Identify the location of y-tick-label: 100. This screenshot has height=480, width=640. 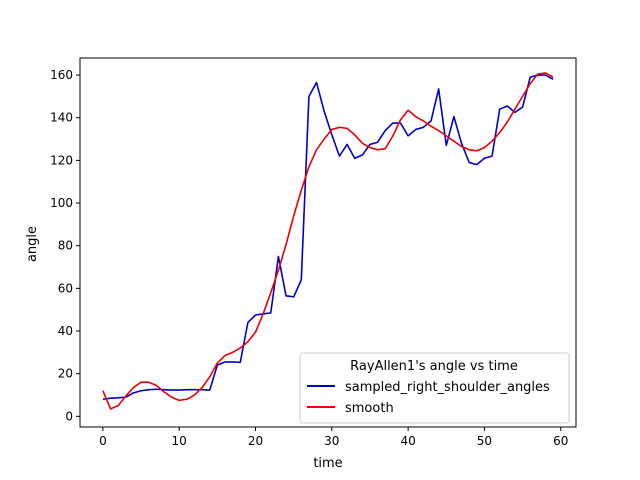
(61, 203).